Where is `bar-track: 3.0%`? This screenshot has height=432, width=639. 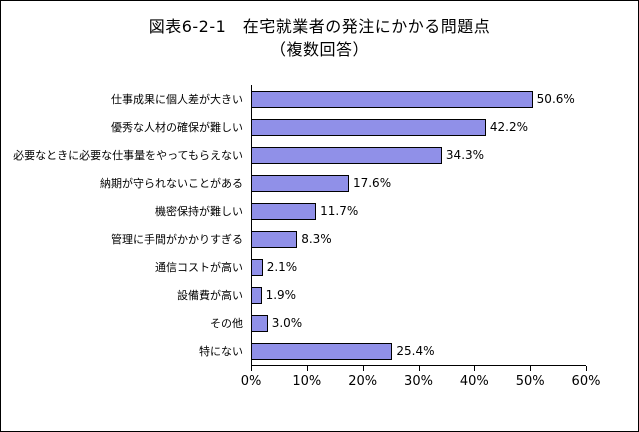 bar-track: 3.0% is located at coordinates (418, 323).